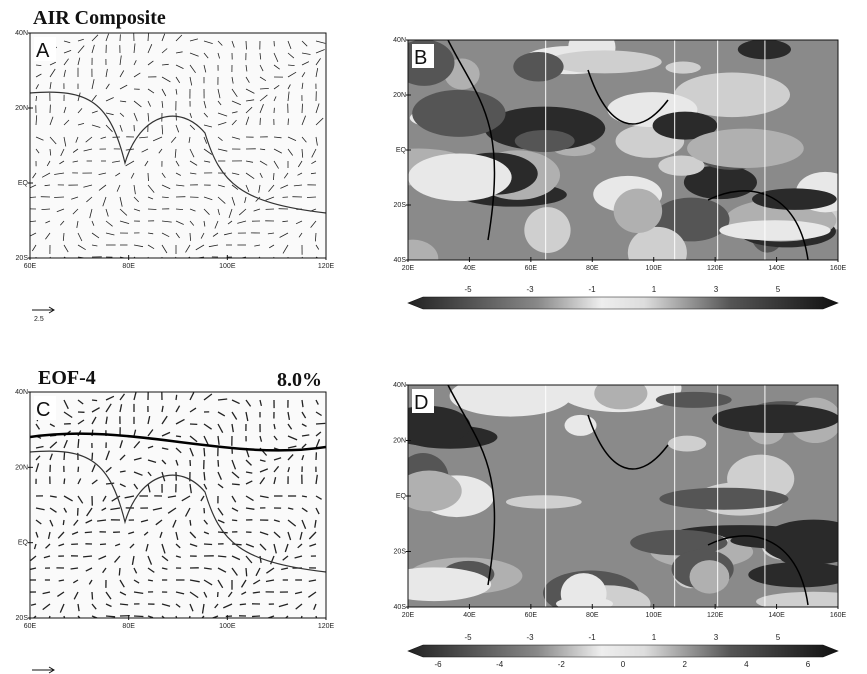 Image resolution: width=867 pixels, height=674 pixels. What do you see at coordinates (469, 615) in the screenshot?
I see `x-tick-label: 40E` at bounding box center [469, 615].